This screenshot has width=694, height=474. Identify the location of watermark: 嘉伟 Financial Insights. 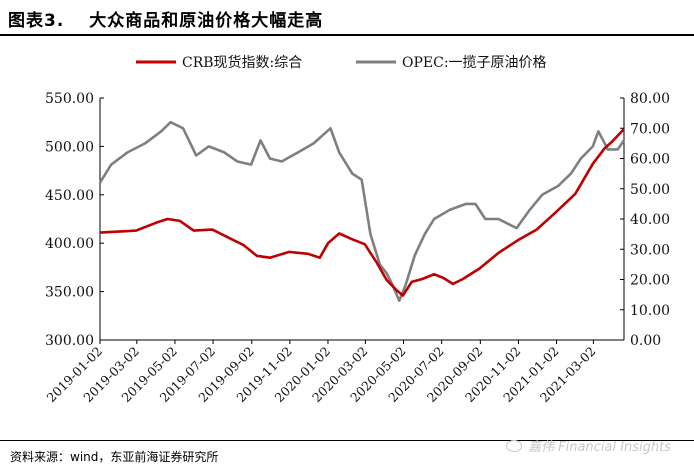
(588, 445).